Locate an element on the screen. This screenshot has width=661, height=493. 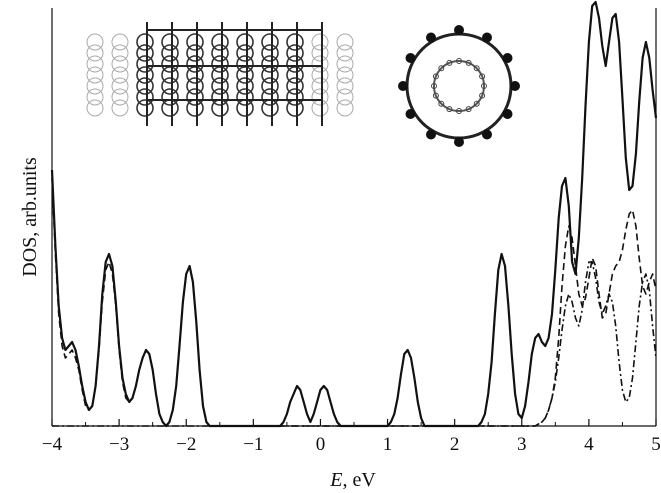
x-tick-label: 5 is located at coordinates (656, 444).